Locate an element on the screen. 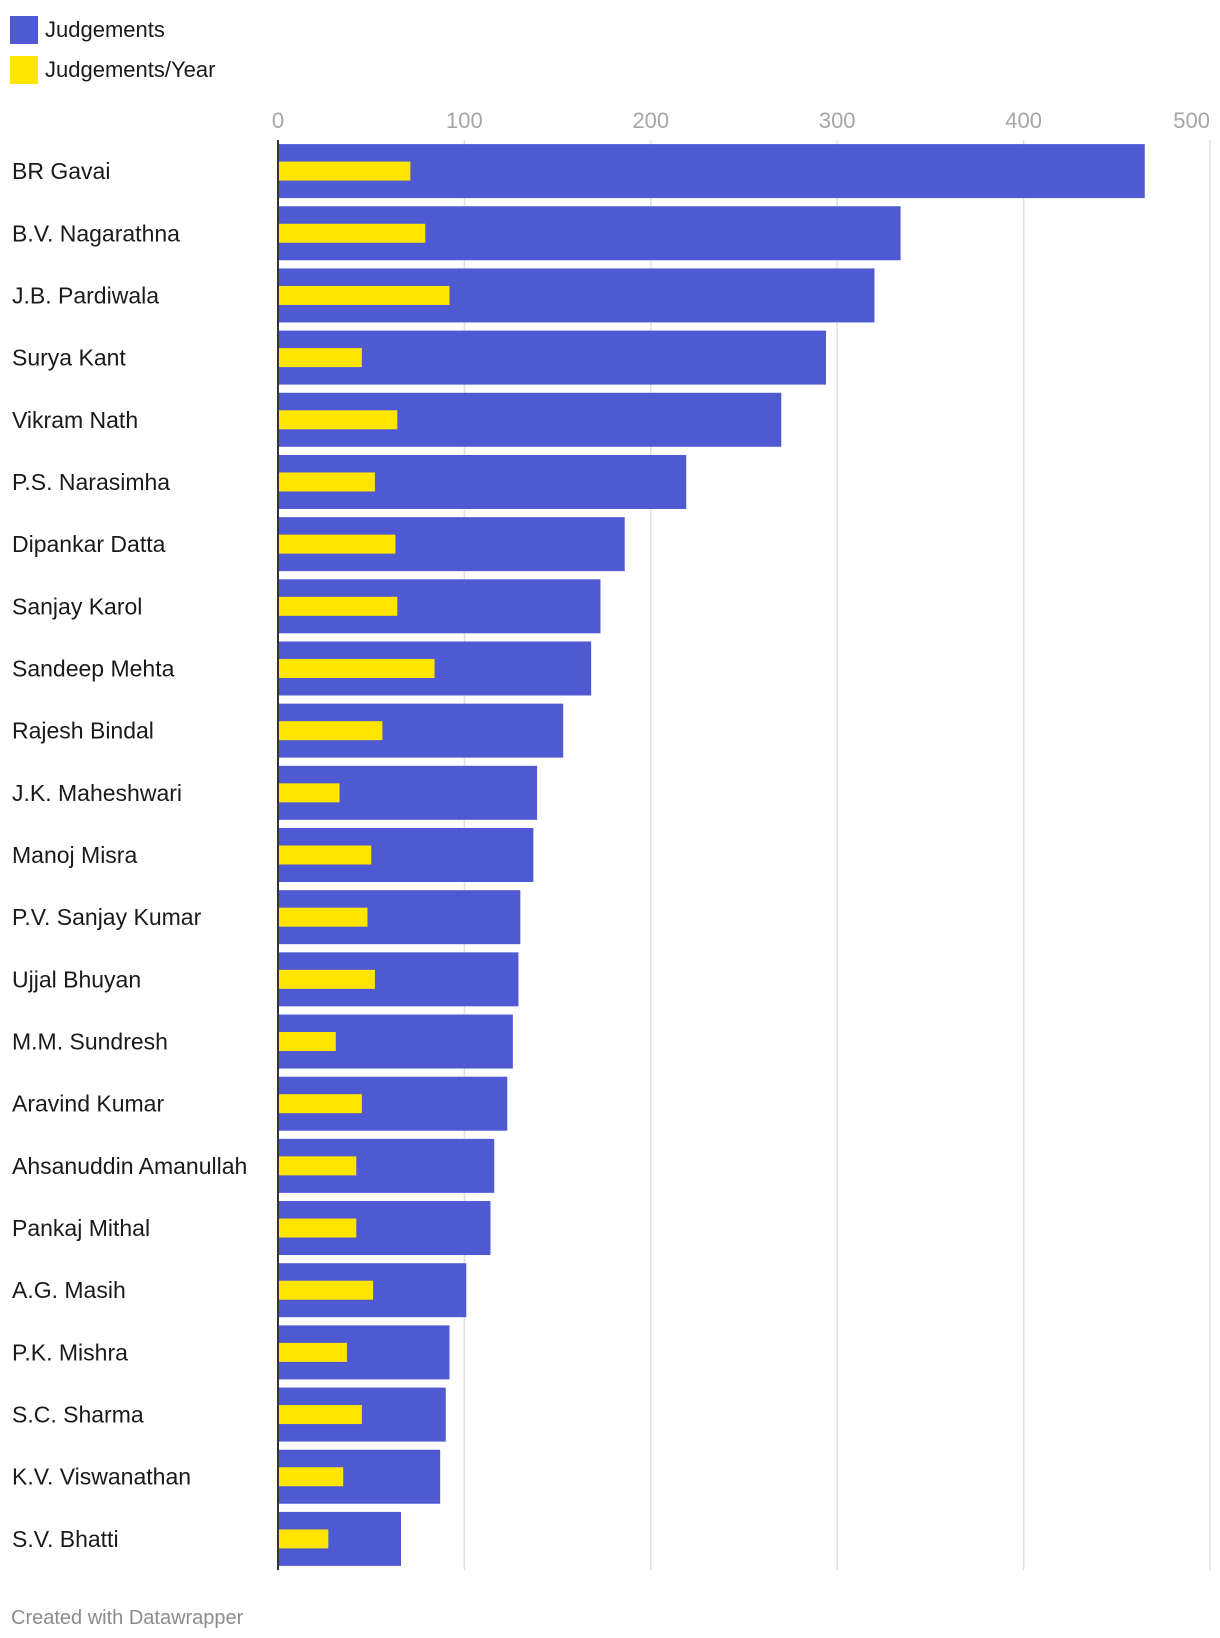 Image resolution: width=1220 pixels, height=1638 pixels. category-label: Aravind Kumar is located at coordinates (88, 1104).